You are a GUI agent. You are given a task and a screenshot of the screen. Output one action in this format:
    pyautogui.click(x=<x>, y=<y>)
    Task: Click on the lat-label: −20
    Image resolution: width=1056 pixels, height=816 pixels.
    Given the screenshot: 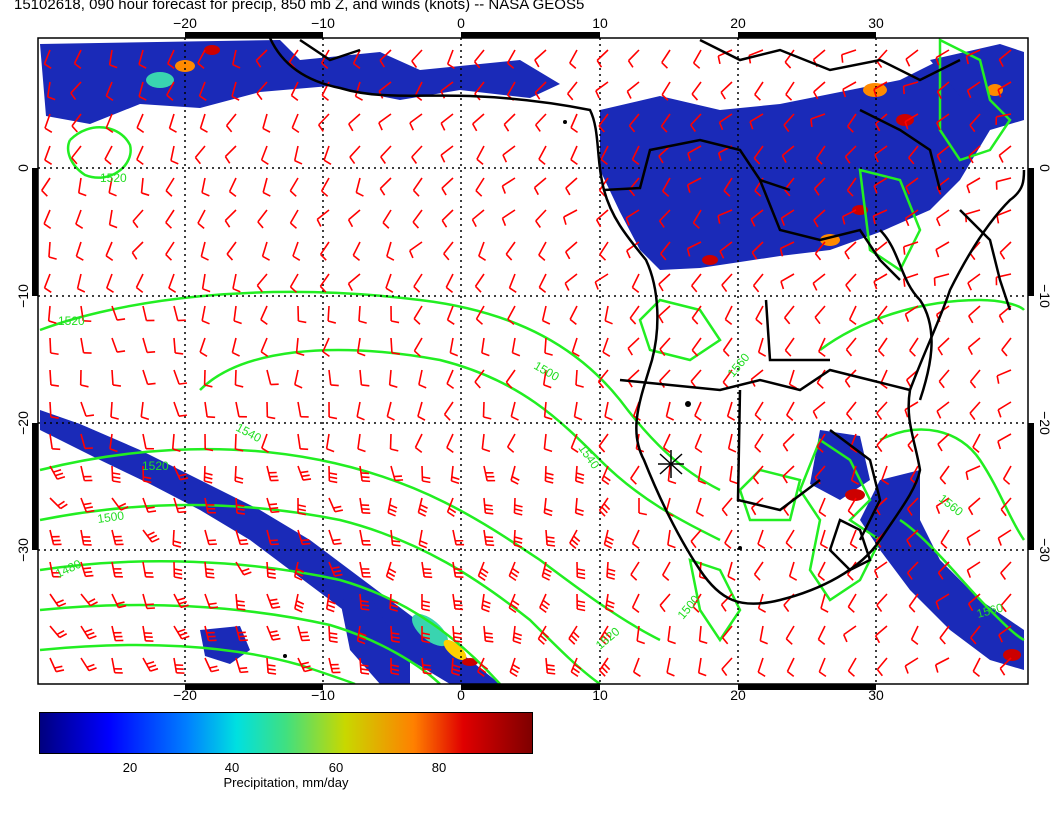 What is the action you would take?
    pyautogui.click(x=1045, y=423)
    